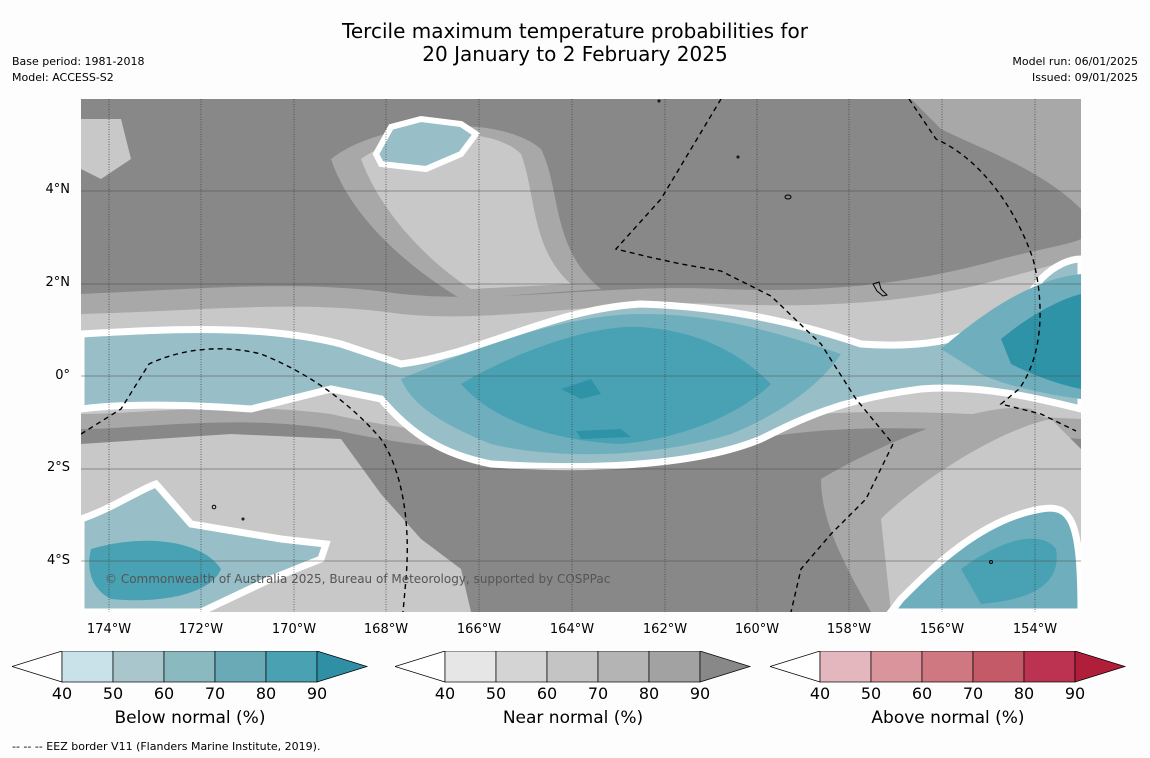 This screenshot has height=758, width=1150. I want to click on lon-label: 168°W, so click(386, 629).